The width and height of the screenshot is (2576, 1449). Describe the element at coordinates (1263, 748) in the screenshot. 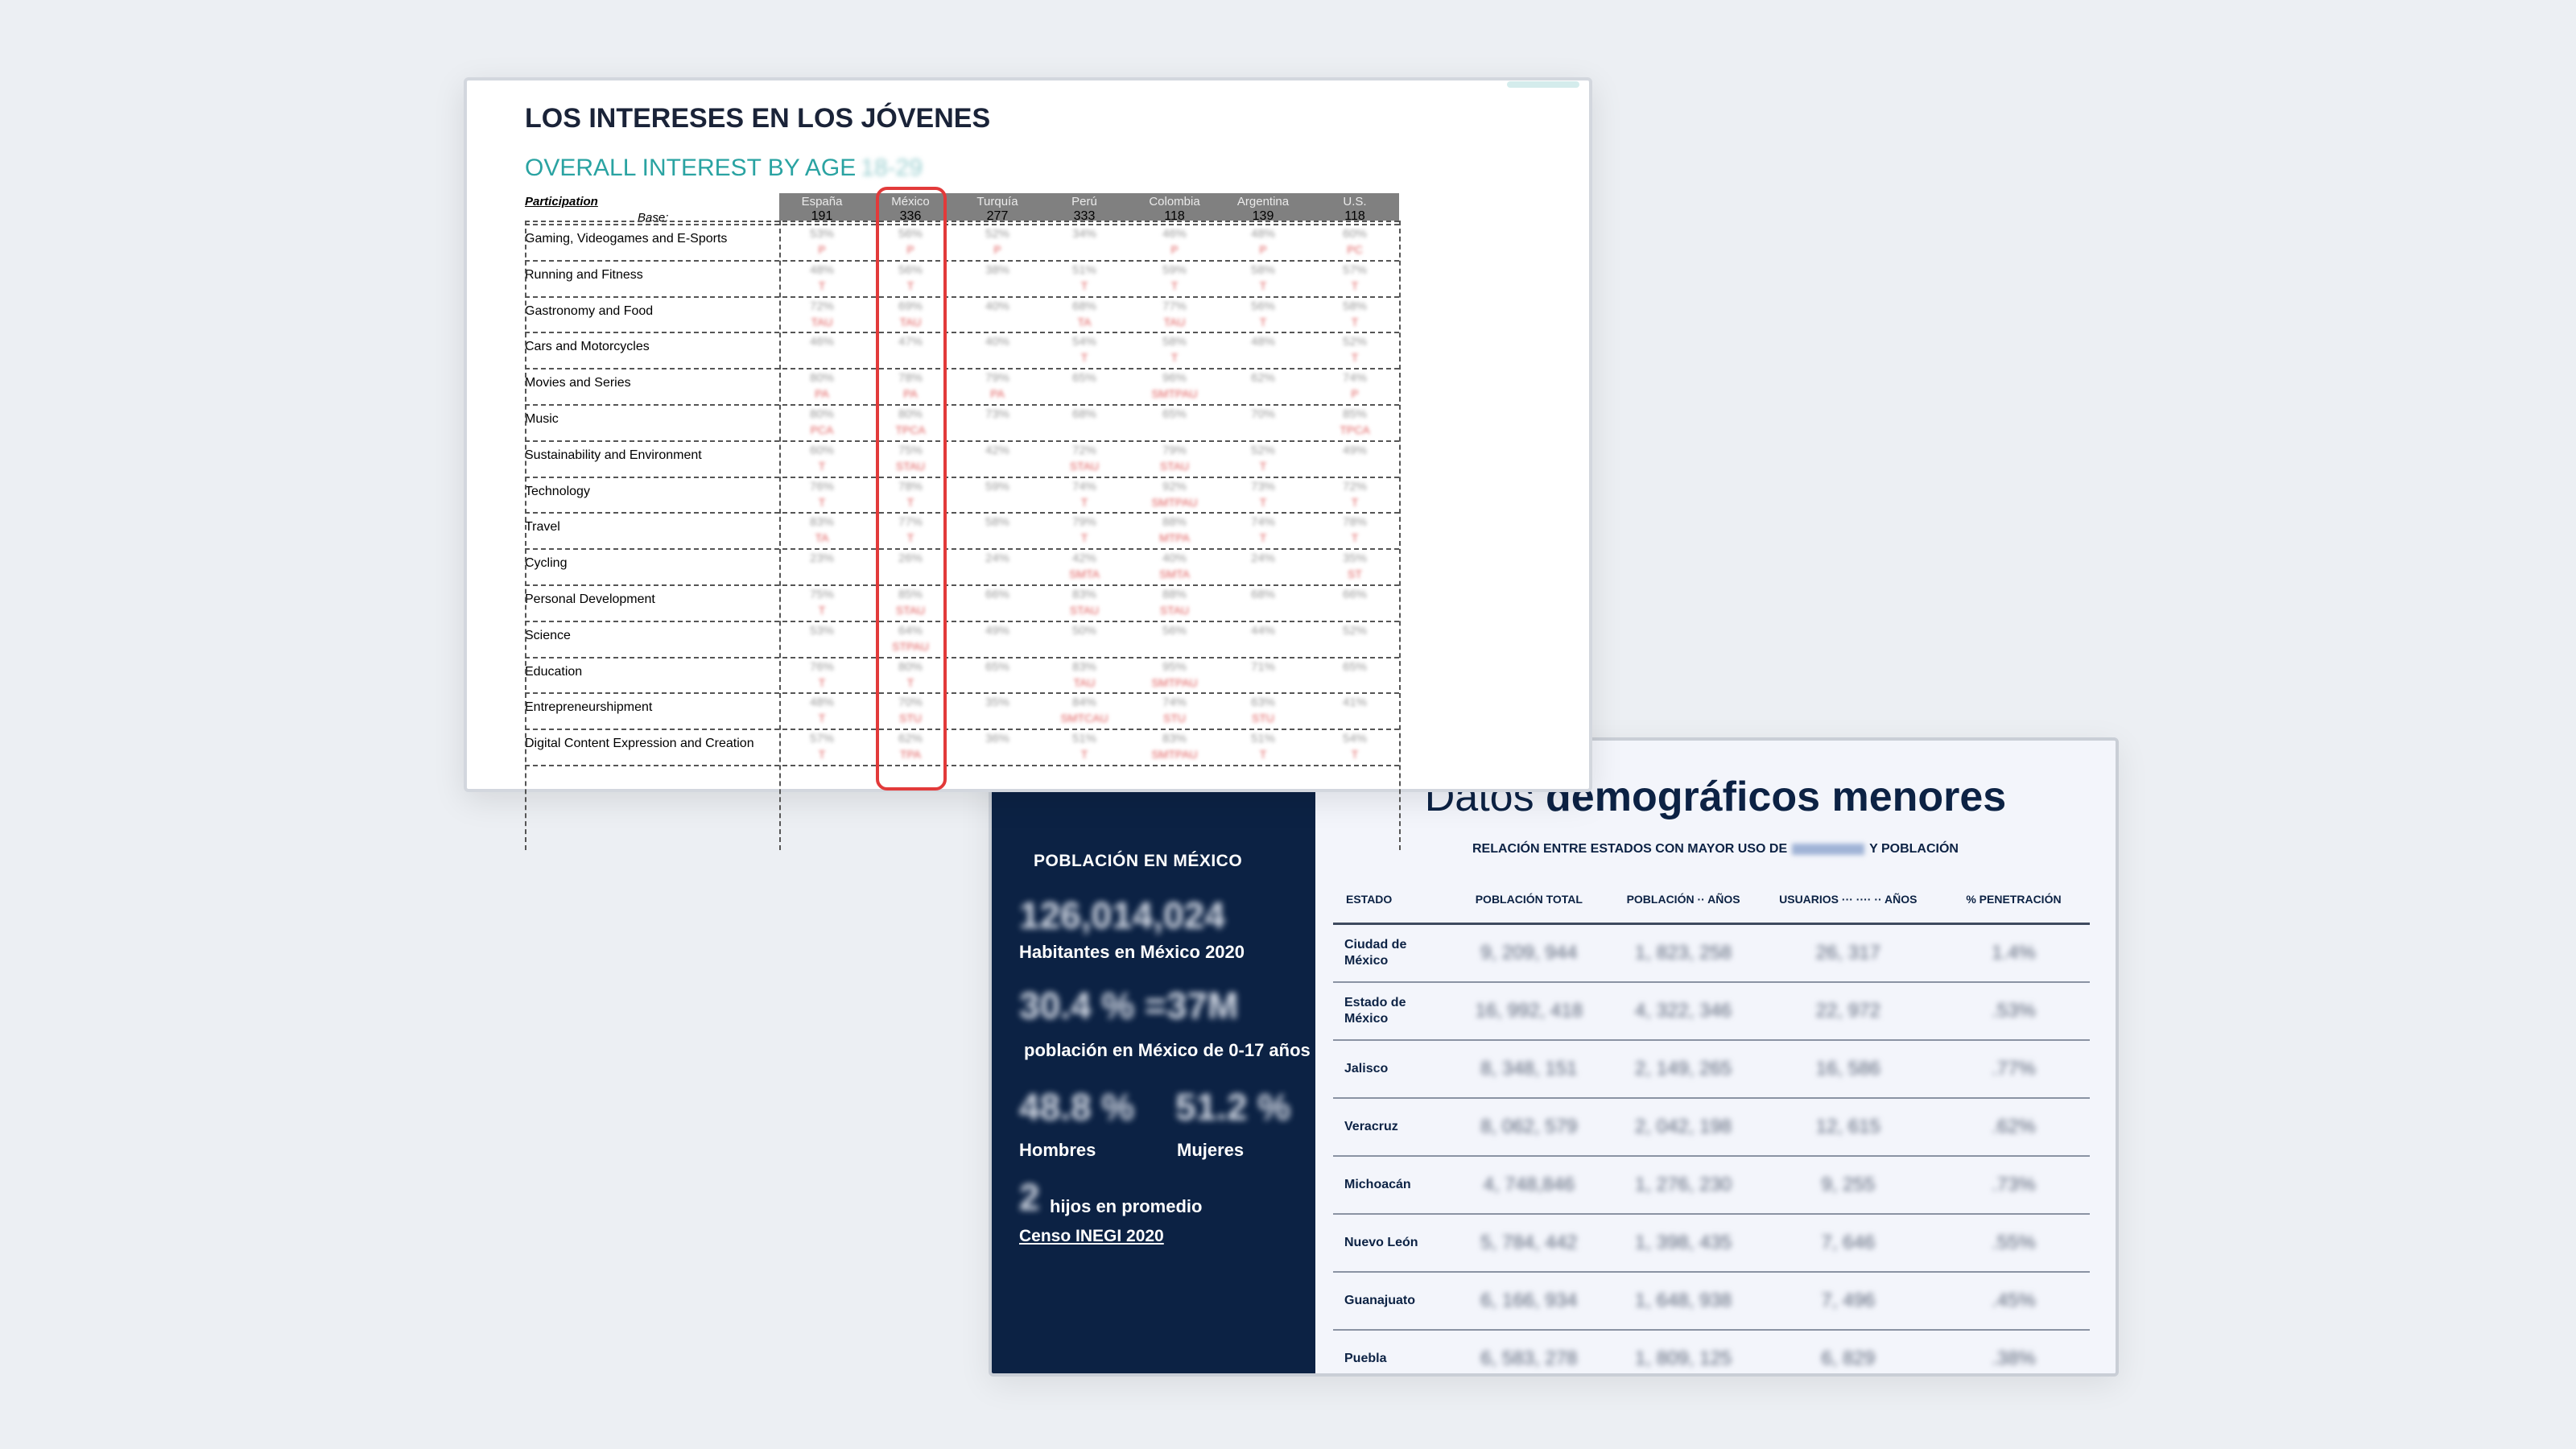

I see `interest-cell: 51% T` at that location.